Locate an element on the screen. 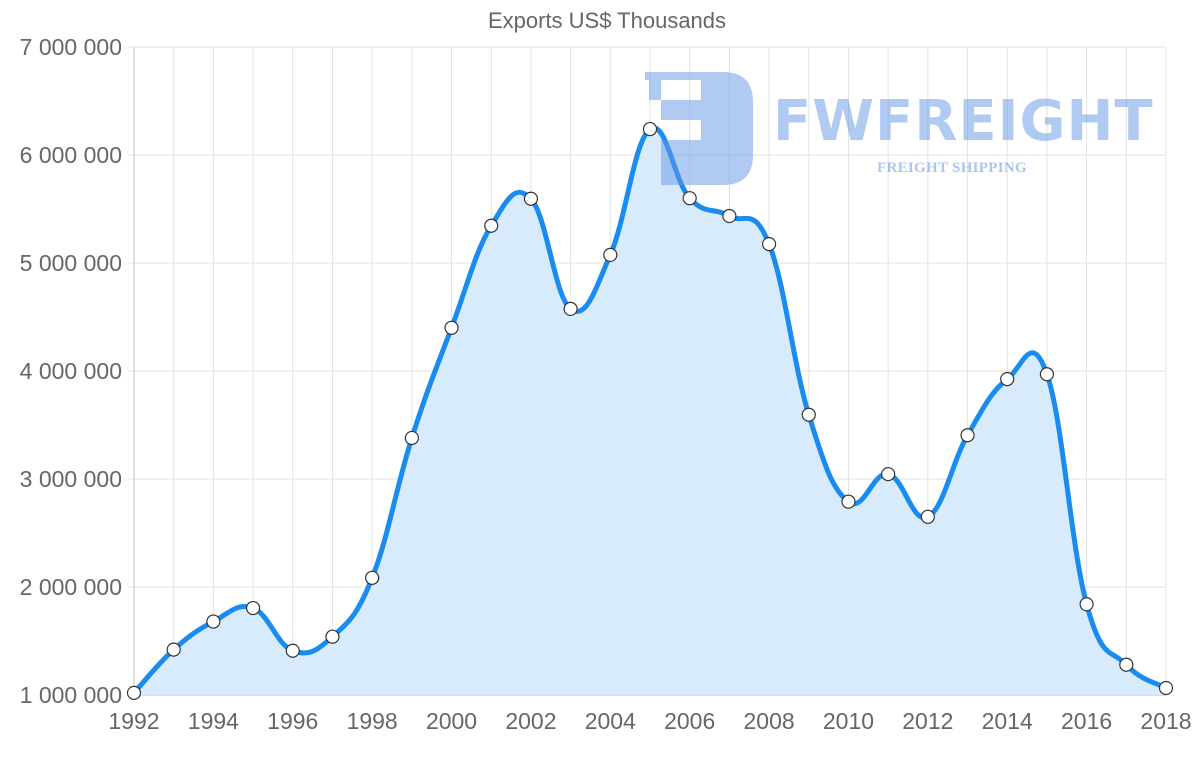 The width and height of the screenshot is (1200, 768). data-point: 2018: 1065000 is located at coordinates (1166, 688).